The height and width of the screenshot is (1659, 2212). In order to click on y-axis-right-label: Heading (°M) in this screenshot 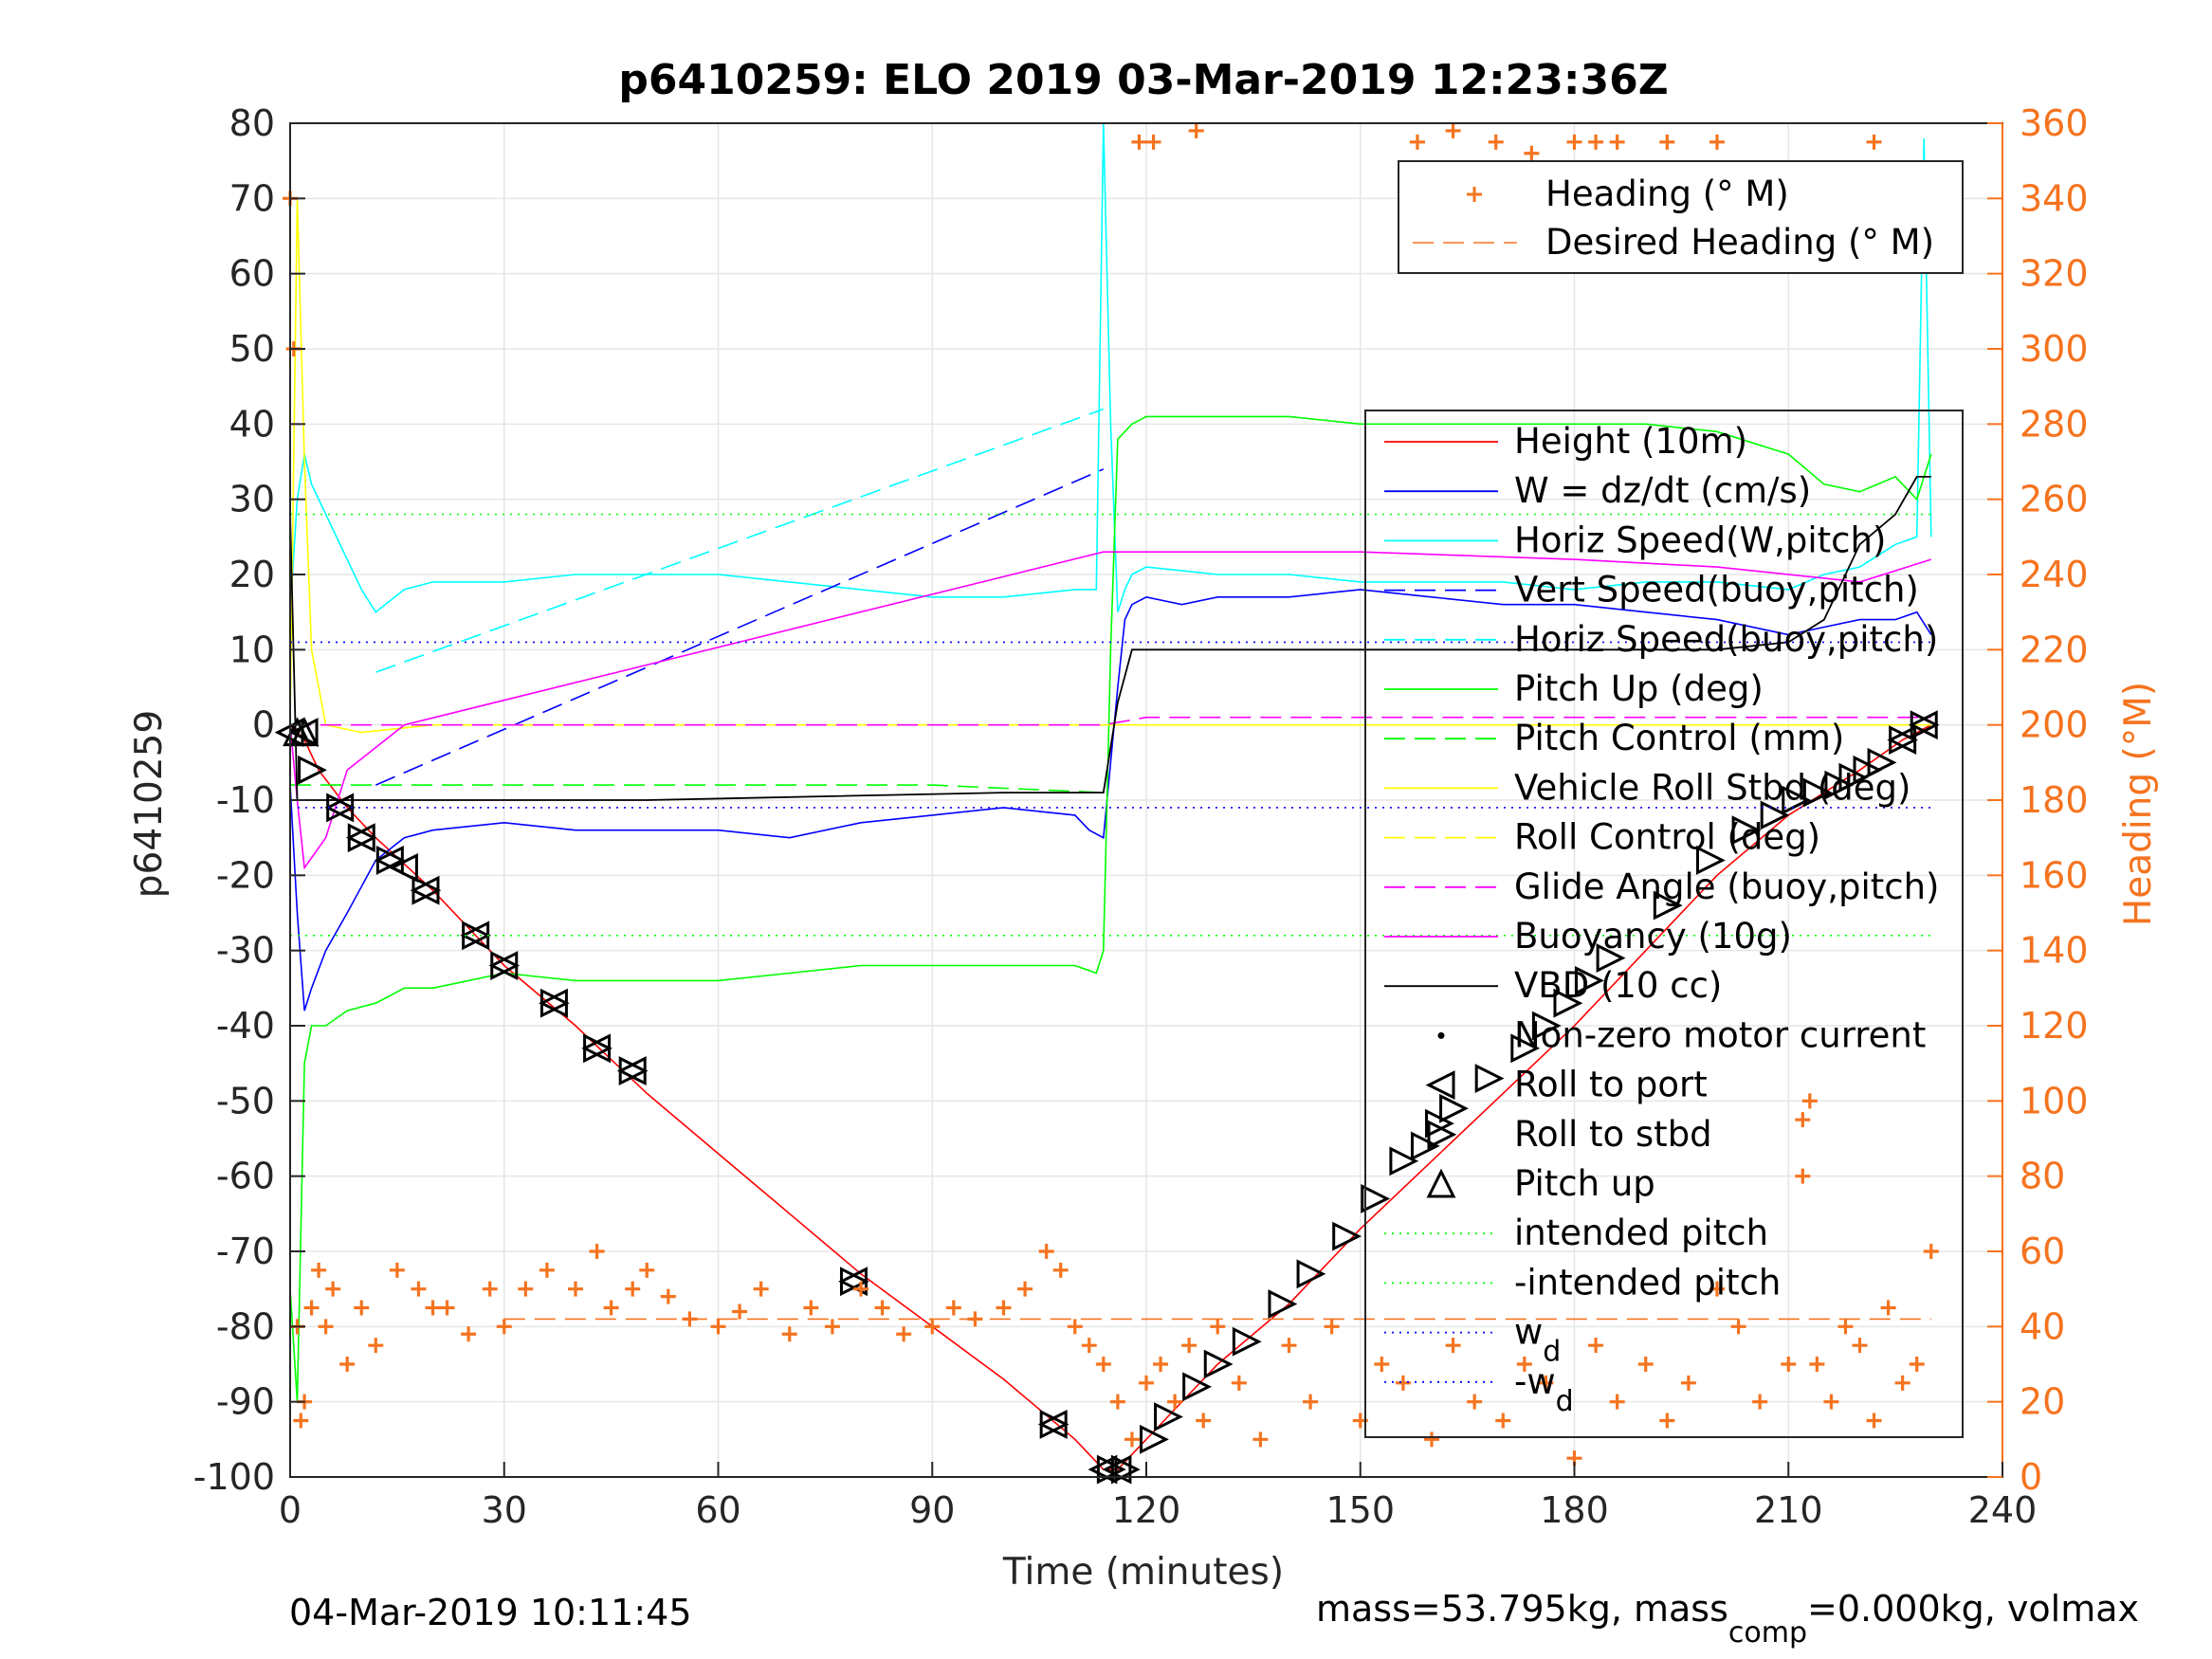, I will do `click(2138, 804)`.